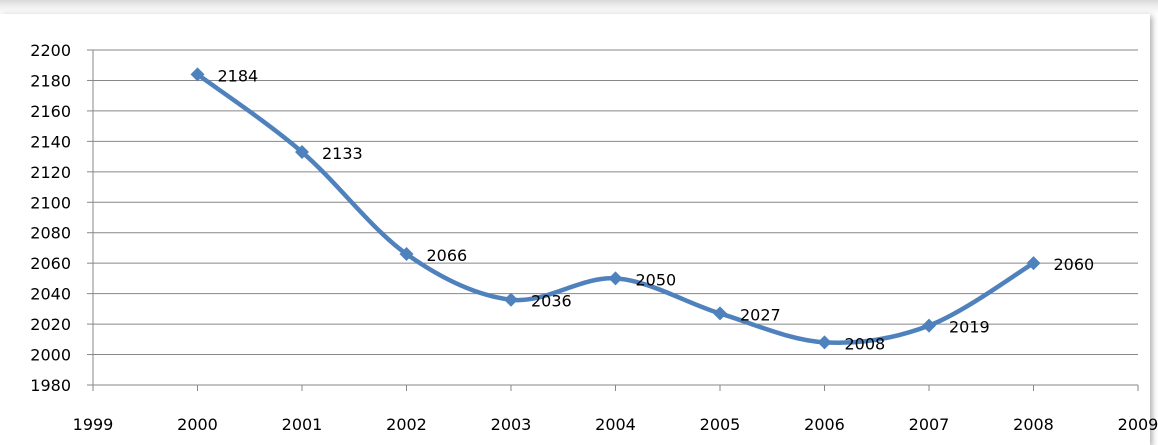 Image resolution: width=1158 pixels, height=445 pixels. Describe the element at coordinates (656, 279) in the screenshot. I see `data-label: 2050` at that location.